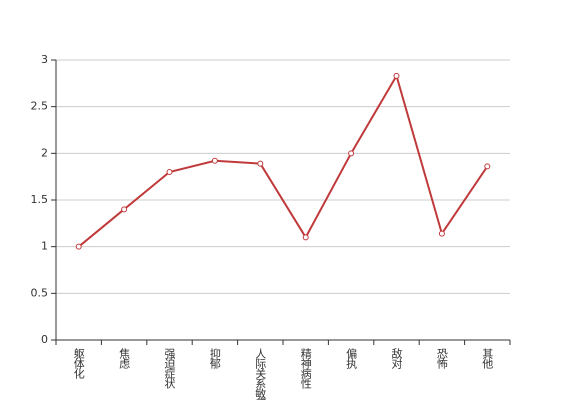 Image resolution: width=567 pixels, height=400 pixels. What do you see at coordinates (44, 59) in the screenshot?
I see `y-tick-label: 3` at bounding box center [44, 59].